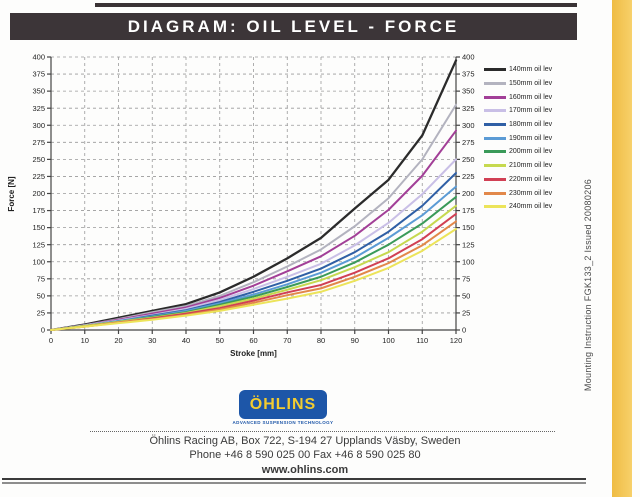  I want to click on x-tick-label: 100, so click(388, 340).